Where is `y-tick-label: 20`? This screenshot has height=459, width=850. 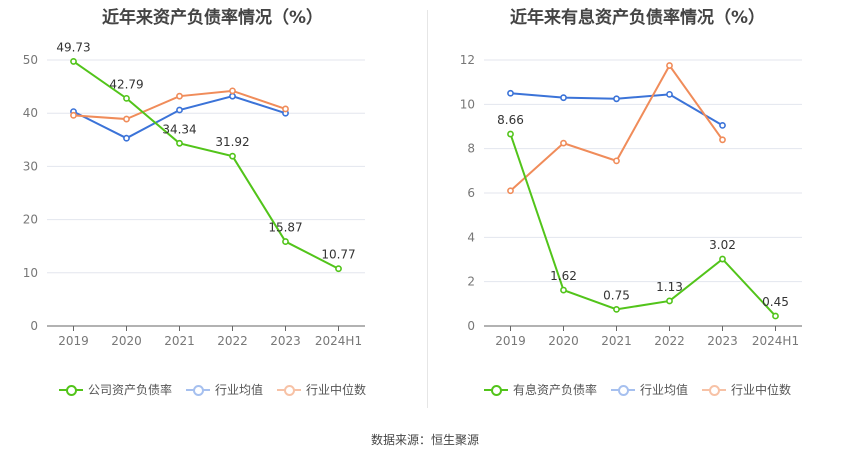
y-tick-label: 20 is located at coordinates (30, 220).